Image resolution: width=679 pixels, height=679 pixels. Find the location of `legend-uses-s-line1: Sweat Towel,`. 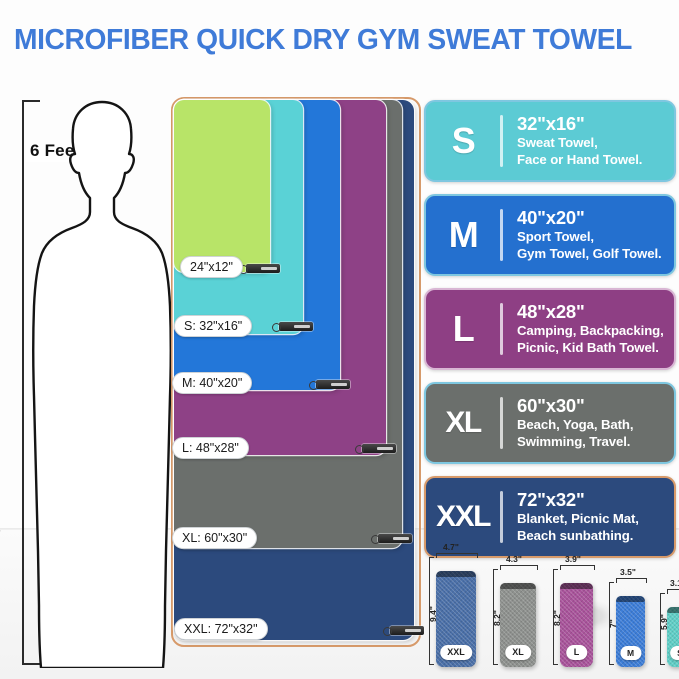

legend-uses-s-line1: Sweat Towel, is located at coordinates (557, 142).